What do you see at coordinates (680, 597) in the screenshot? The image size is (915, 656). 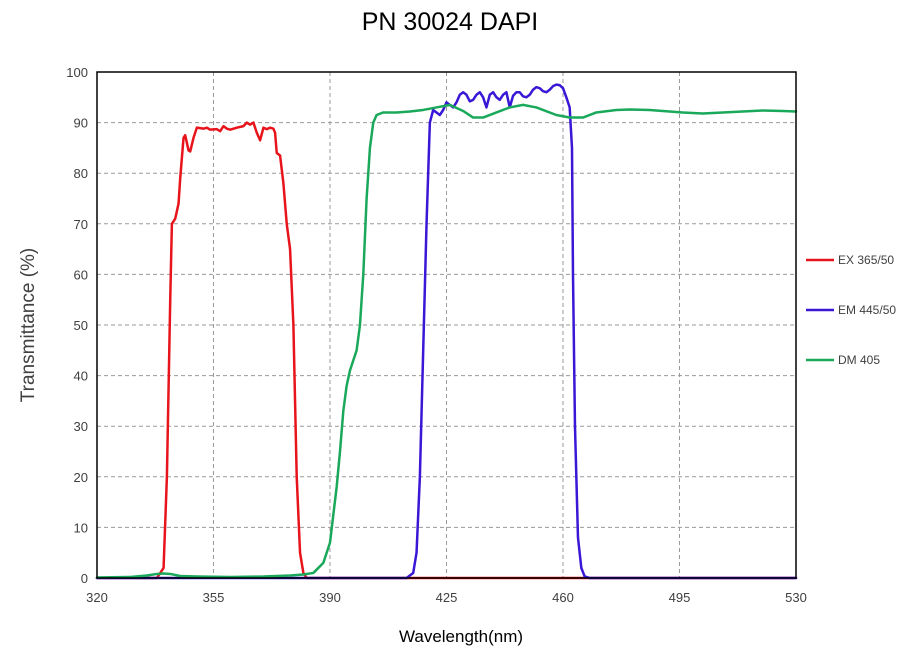 I see `x-tick-label: 495` at bounding box center [680, 597].